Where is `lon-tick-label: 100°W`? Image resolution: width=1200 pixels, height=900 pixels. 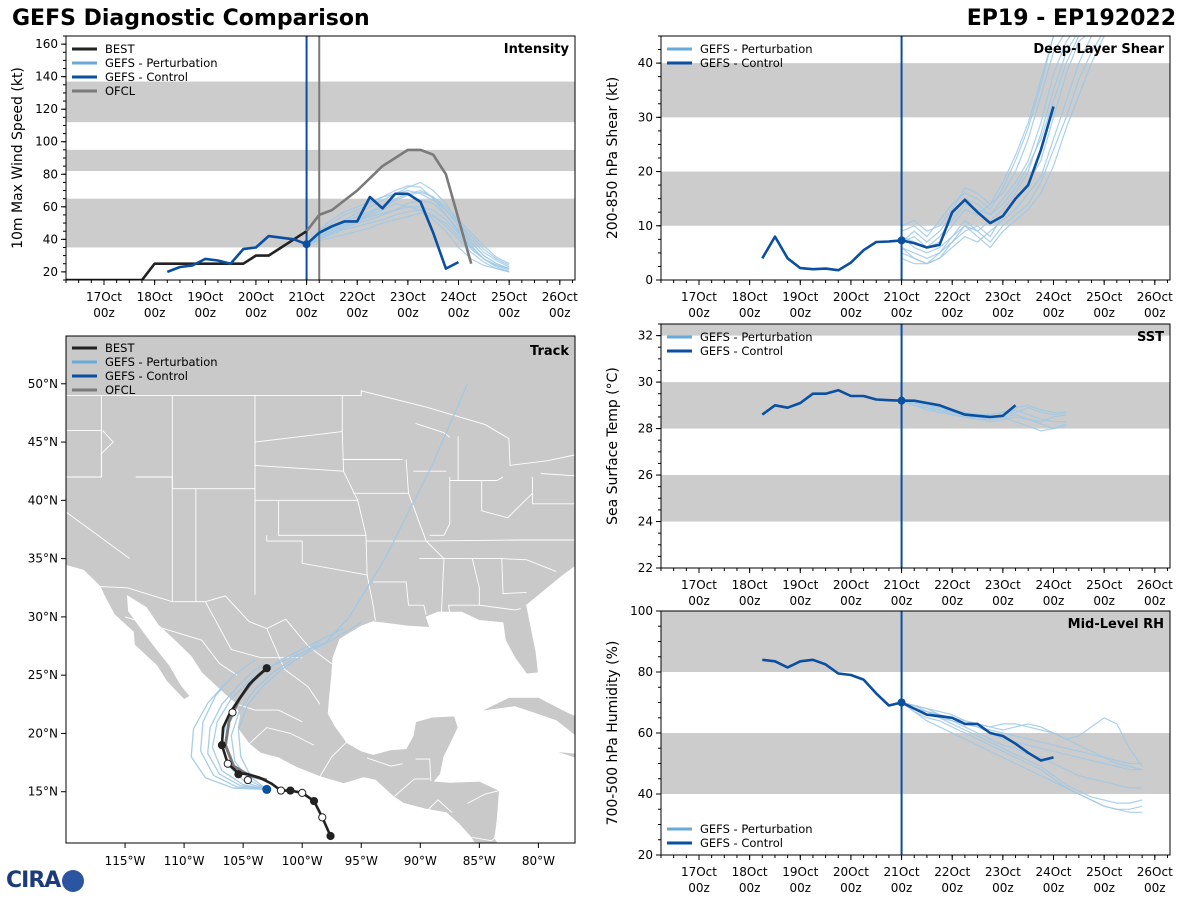
lon-tick-label: 100°W is located at coordinates (302, 861).